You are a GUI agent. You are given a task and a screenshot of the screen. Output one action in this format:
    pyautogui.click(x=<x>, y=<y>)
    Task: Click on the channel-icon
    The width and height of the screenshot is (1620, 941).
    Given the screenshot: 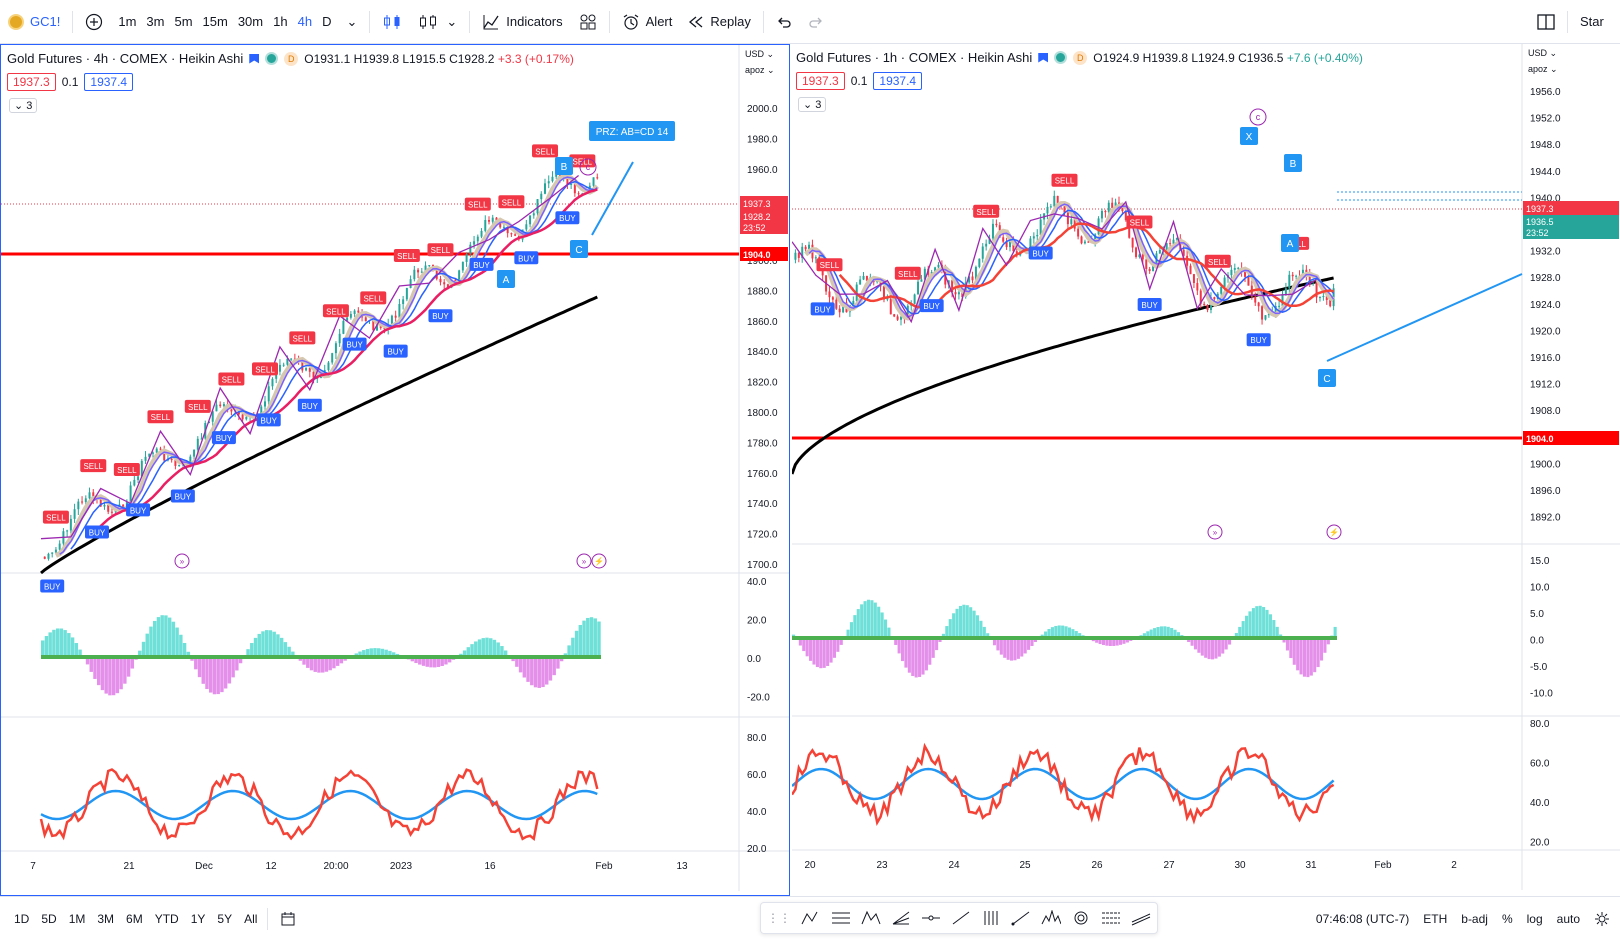 What is the action you would take?
    pyautogui.click(x=1141, y=918)
    